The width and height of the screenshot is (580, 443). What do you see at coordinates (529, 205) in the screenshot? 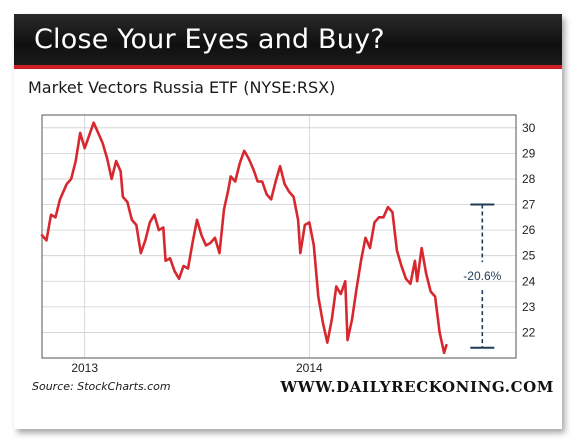
I see `y-tick-label: 27` at bounding box center [529, 205].